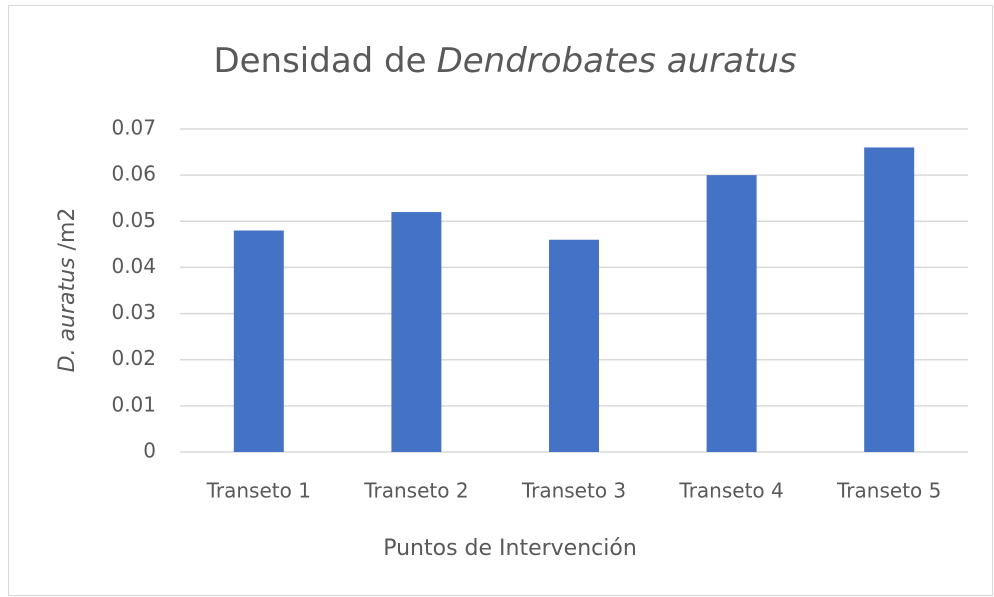 The height and width of the screenshot is (597, 994). Describe the element at coordinates (730, 491) in the screenshot. I see `x-tick-label: Transeto 4` at that location.